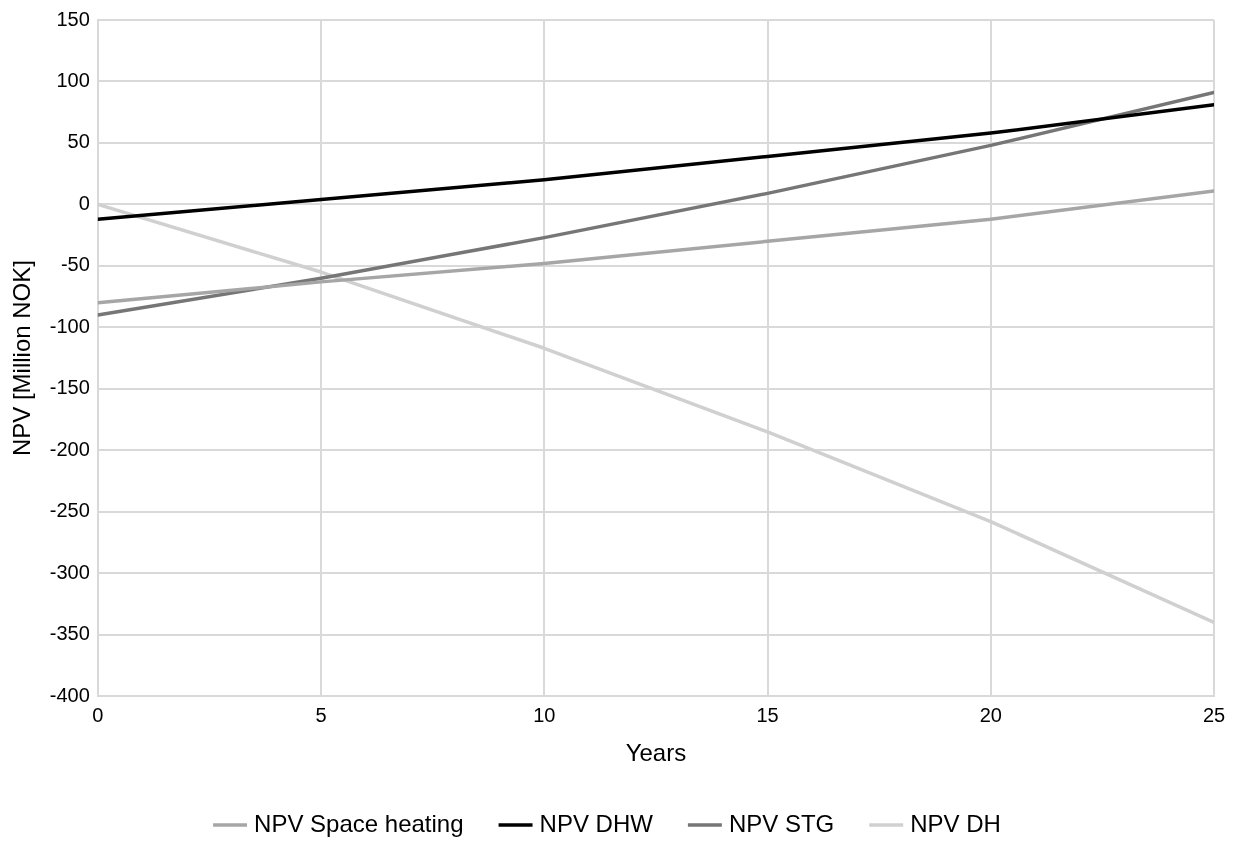 The image size is (1239, 857). What do you see at coordinates (69, 510) in the screenshot?
I see `y-tick-label: -250` at bounding box center [69, 510].